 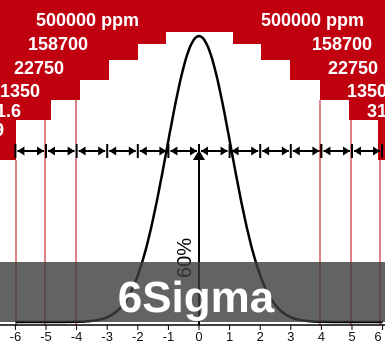 I want to click on ppm-left-0: 500000 ppm, so click(x=87, y=20).